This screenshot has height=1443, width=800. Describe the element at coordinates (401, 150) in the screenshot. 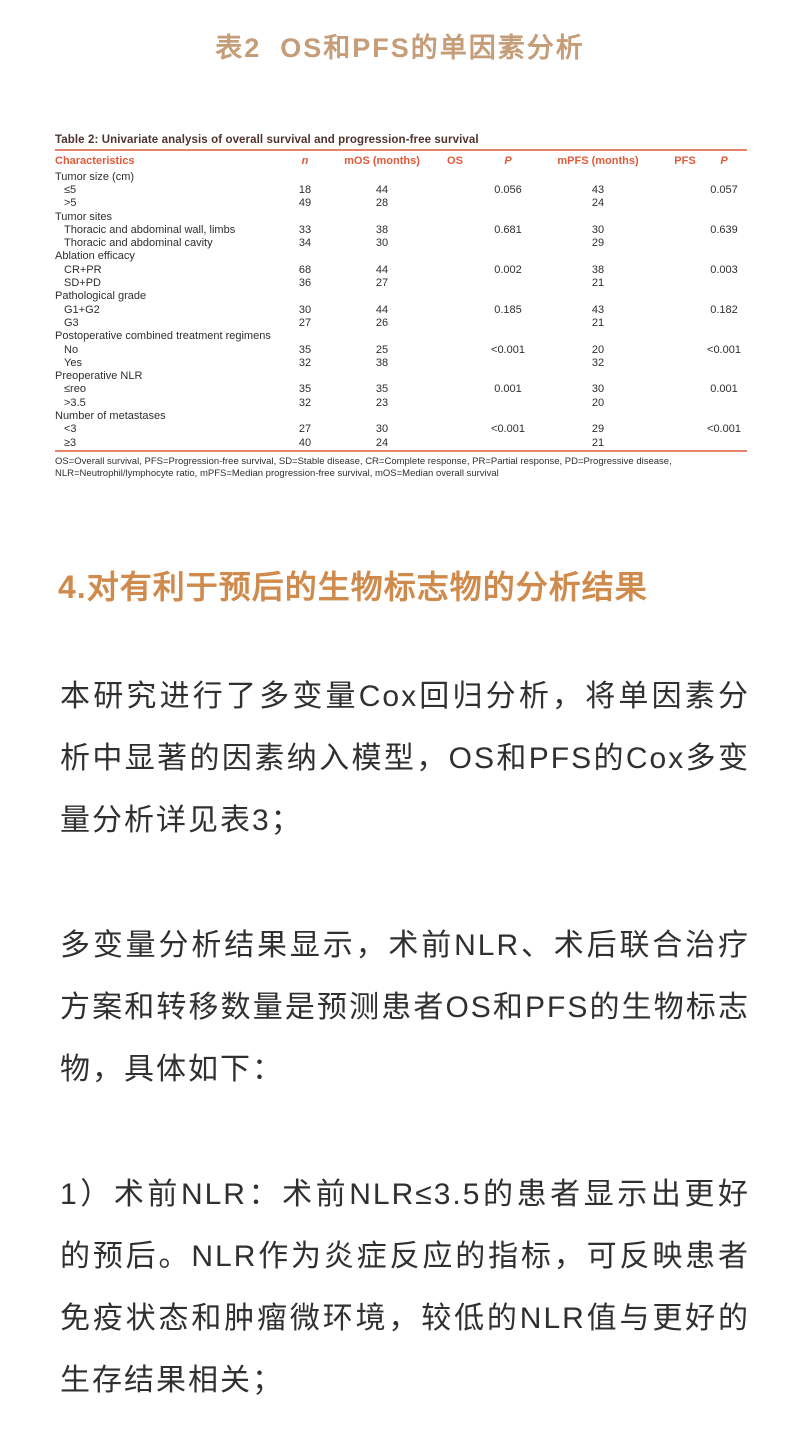

I see `table-top-rule` at that location.